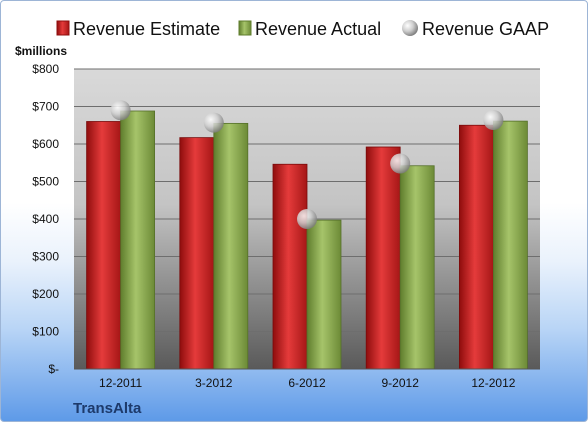  I want to click on x-tick-label: 3-2012, so click(214, 383).